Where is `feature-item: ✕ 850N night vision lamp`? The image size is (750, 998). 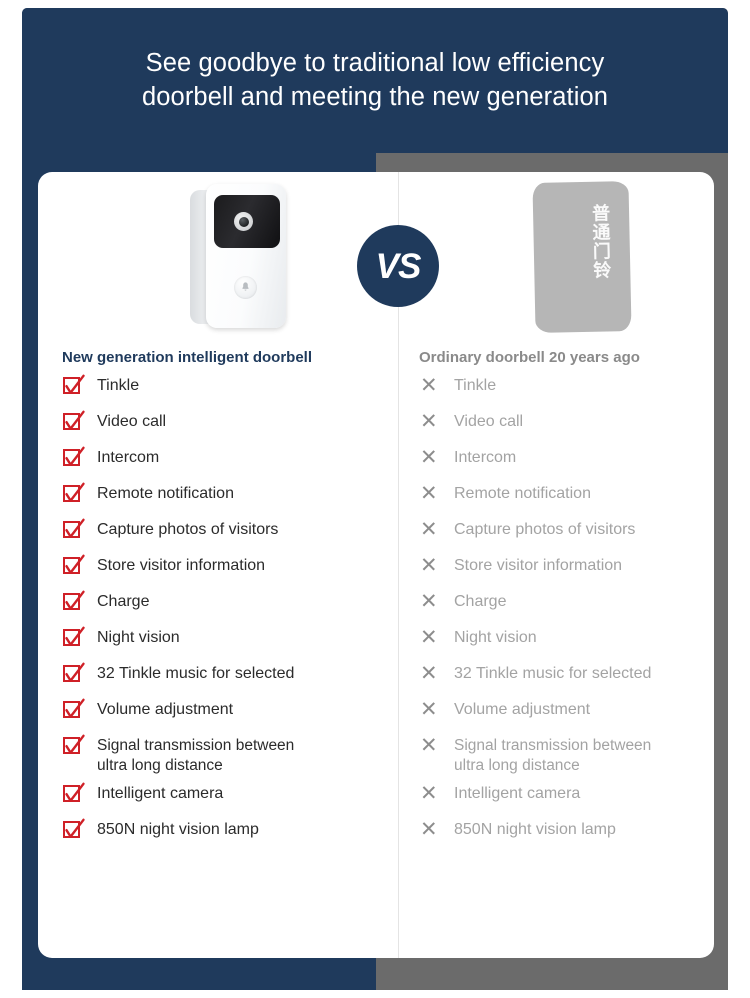
feature-item: ✕ 850N night vision lamp is located at coordinates (566, 831).